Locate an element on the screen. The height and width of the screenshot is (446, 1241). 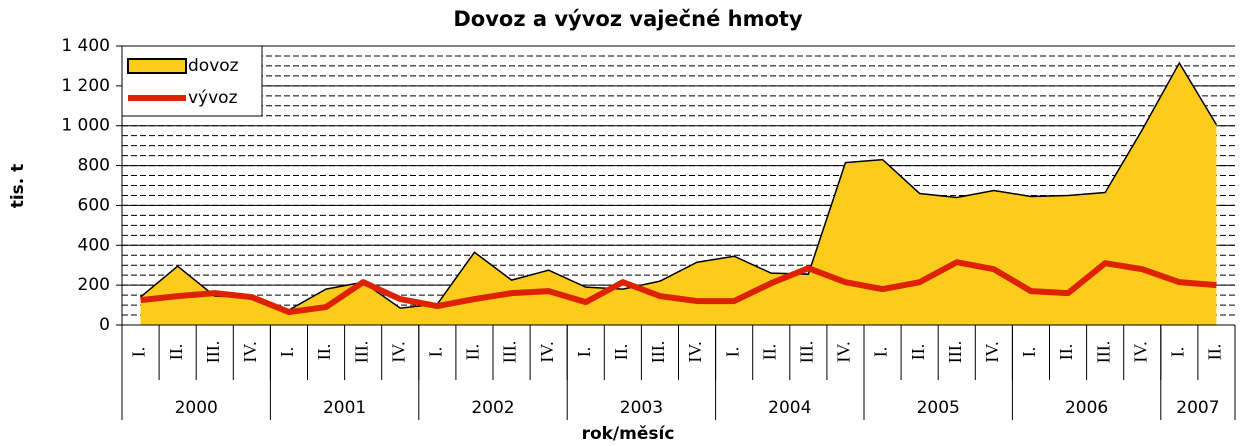
group-label: 2004 is located at coordinates (789, 408).